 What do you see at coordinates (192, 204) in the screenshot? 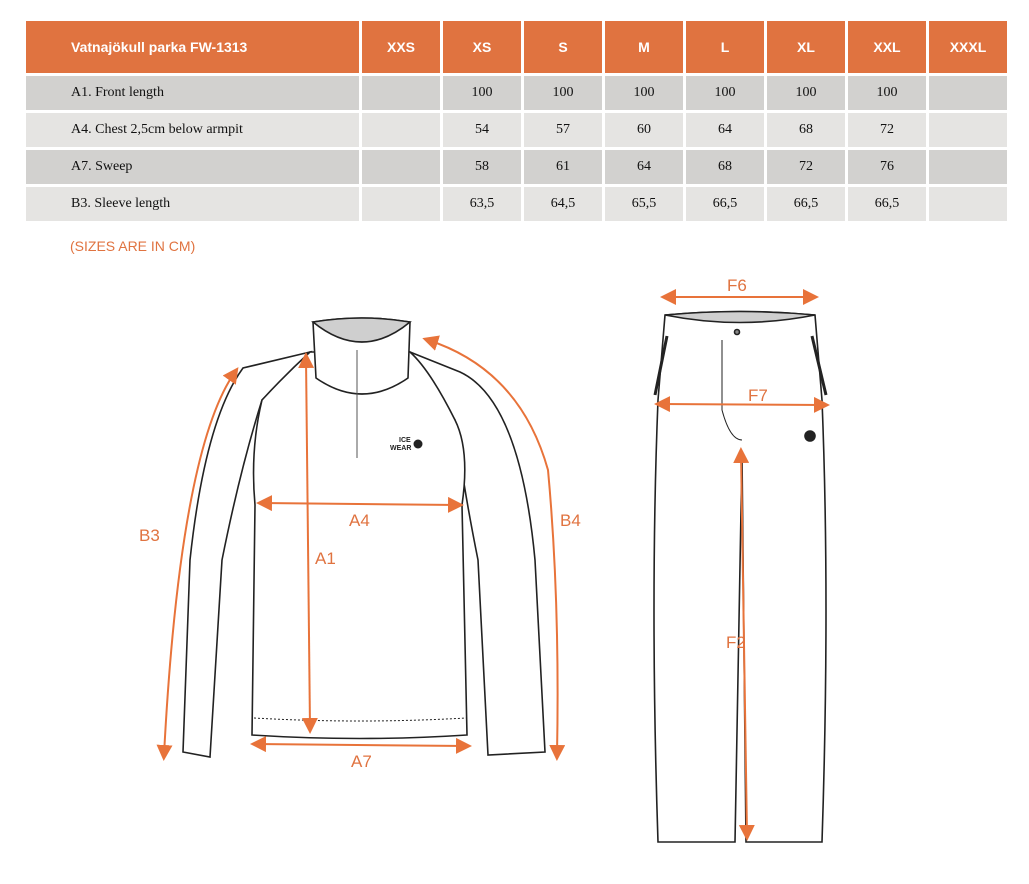
I see `measurement-label: B3. Sleeve length` at bounding box center [192, 204].